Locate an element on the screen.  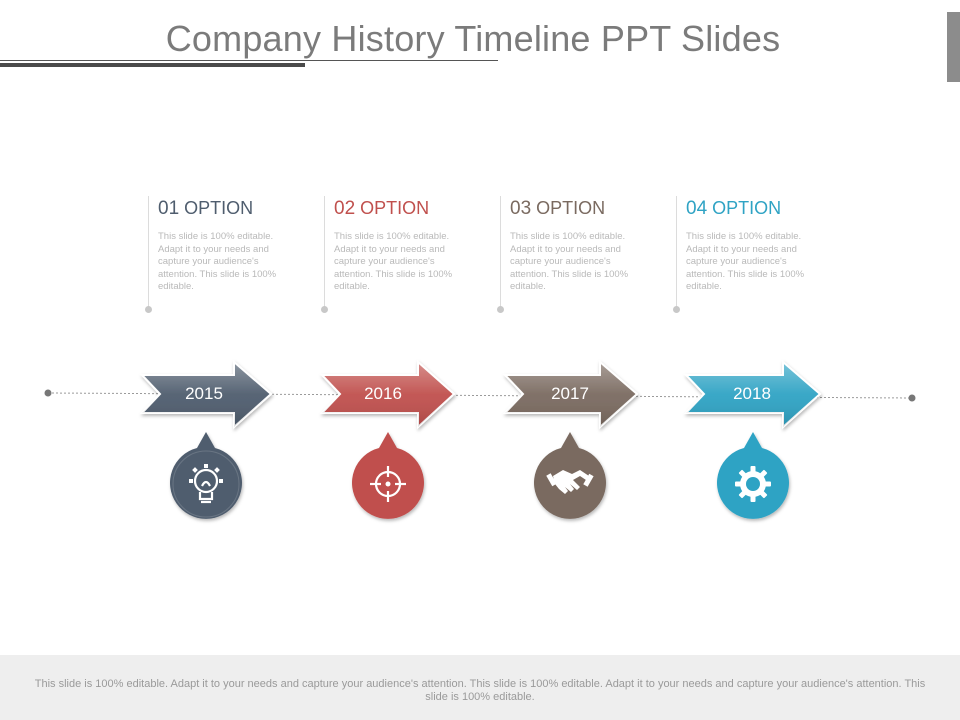
option-heading: 02 OPTION is located at coordinates (381, 209).